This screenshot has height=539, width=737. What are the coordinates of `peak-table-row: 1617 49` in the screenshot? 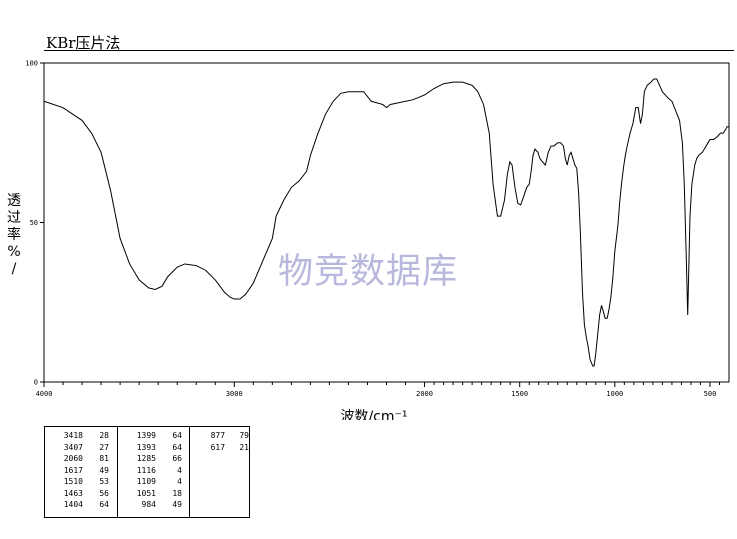 It's located at (81, 471).